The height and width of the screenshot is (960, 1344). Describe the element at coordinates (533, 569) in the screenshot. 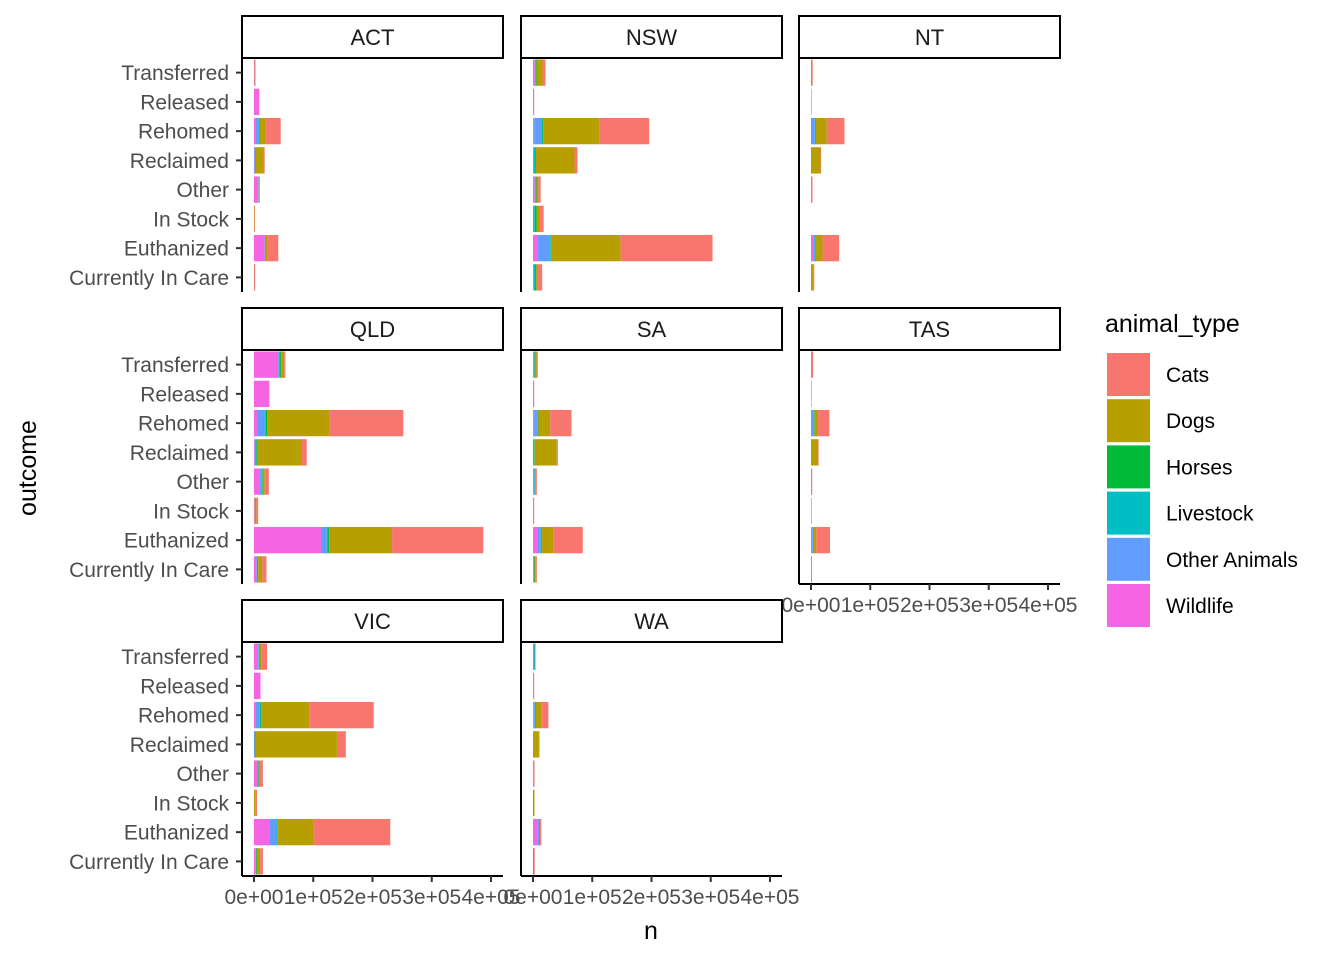

I see `bar-sa-currently-in-care-wildlife` at that location.